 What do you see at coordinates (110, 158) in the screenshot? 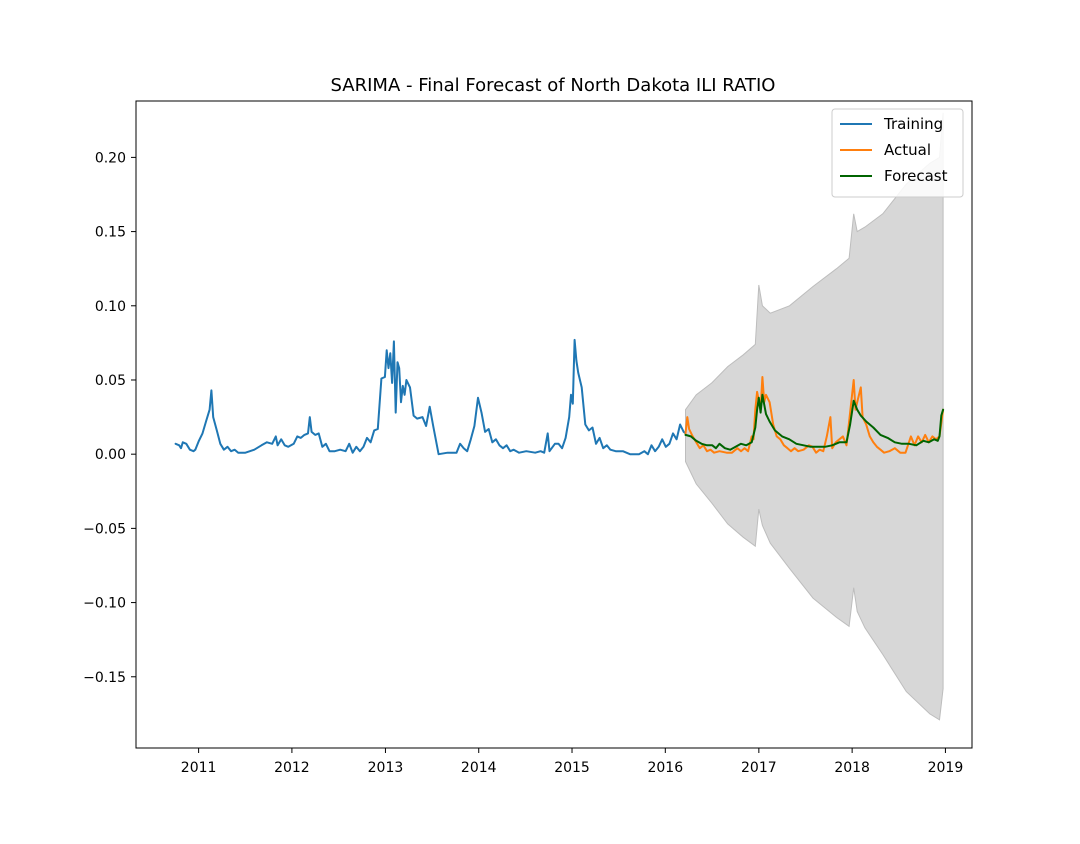
I see `y-tick-label: 0.20` at bounding box center [110, 158].